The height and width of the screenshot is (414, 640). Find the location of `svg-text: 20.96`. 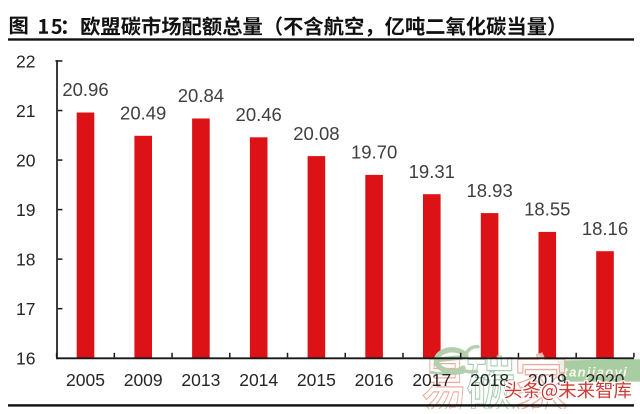

svg-text: 20.96 is located at coordinates (85, 89).